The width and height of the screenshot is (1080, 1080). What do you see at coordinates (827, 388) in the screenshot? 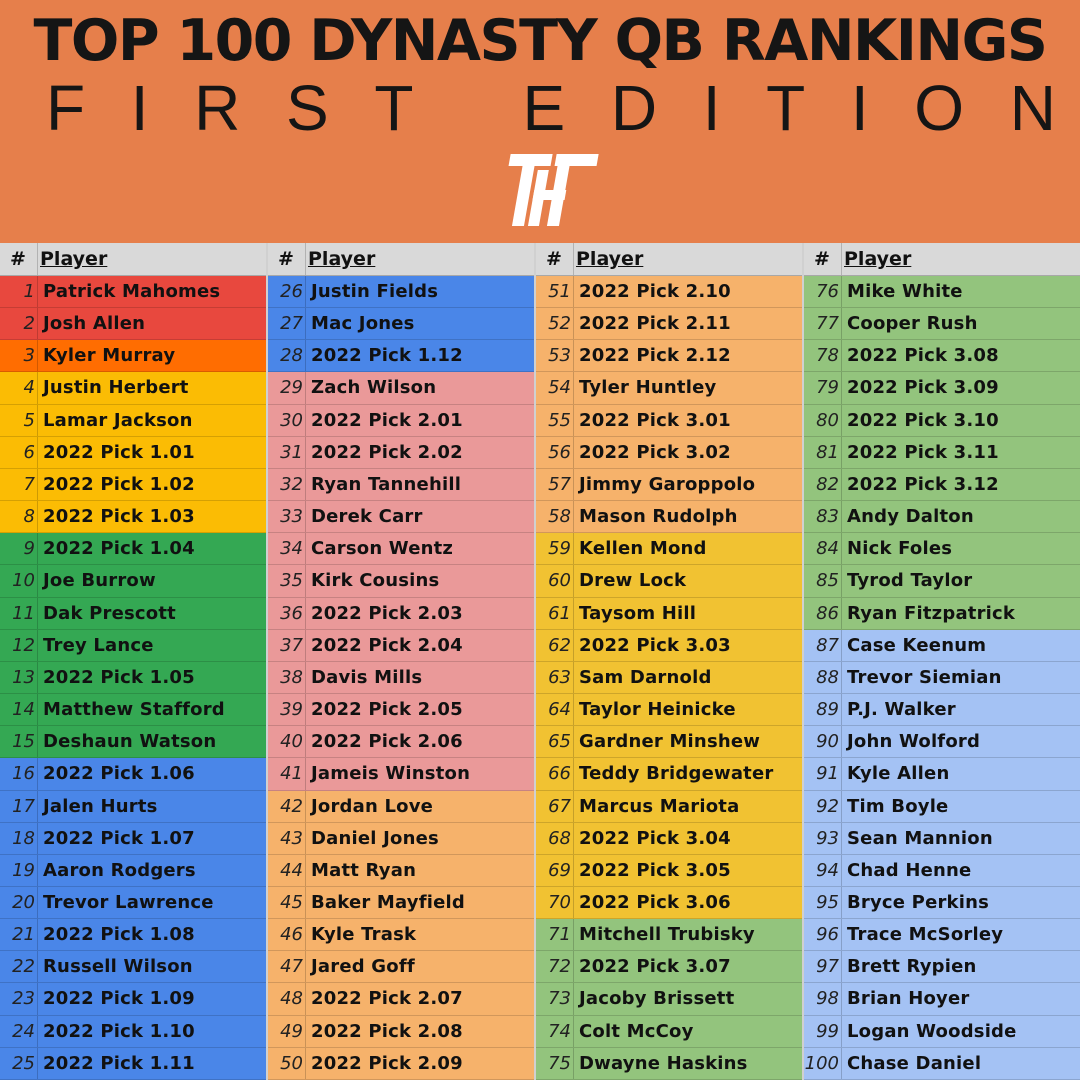
I see `rank-cell: 79` at bounding box center [827, 388].